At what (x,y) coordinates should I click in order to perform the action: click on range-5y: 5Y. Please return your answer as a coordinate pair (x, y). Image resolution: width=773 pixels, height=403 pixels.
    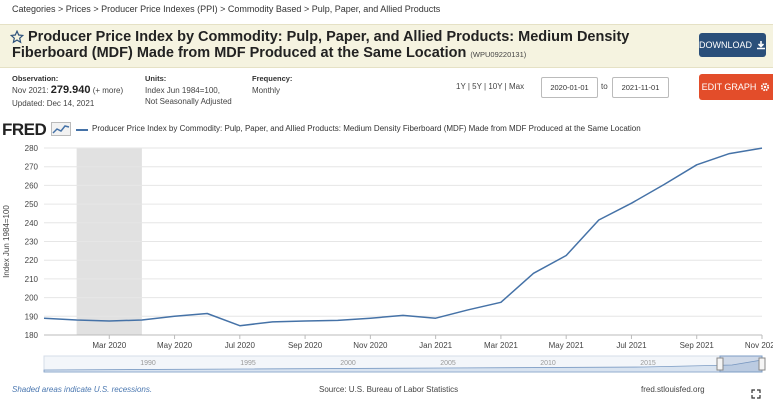
    Looking at the image, I should click on (477, 86).